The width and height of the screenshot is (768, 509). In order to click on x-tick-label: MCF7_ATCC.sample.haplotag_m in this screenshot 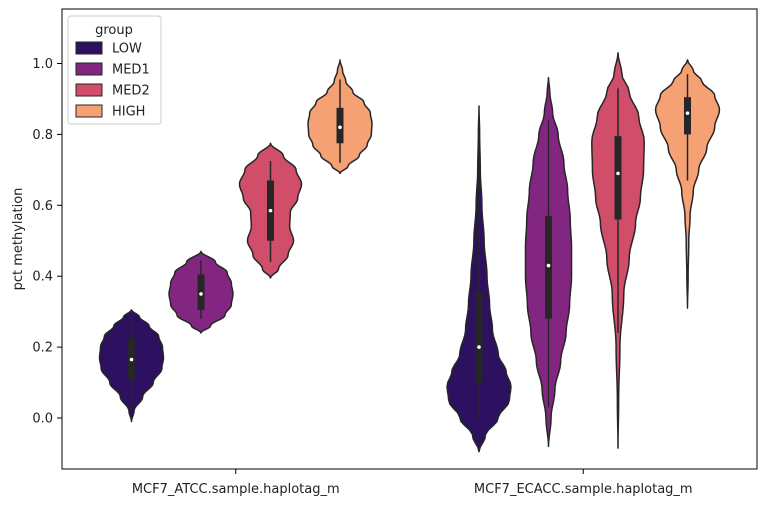, I will do `click(236, 489)`.